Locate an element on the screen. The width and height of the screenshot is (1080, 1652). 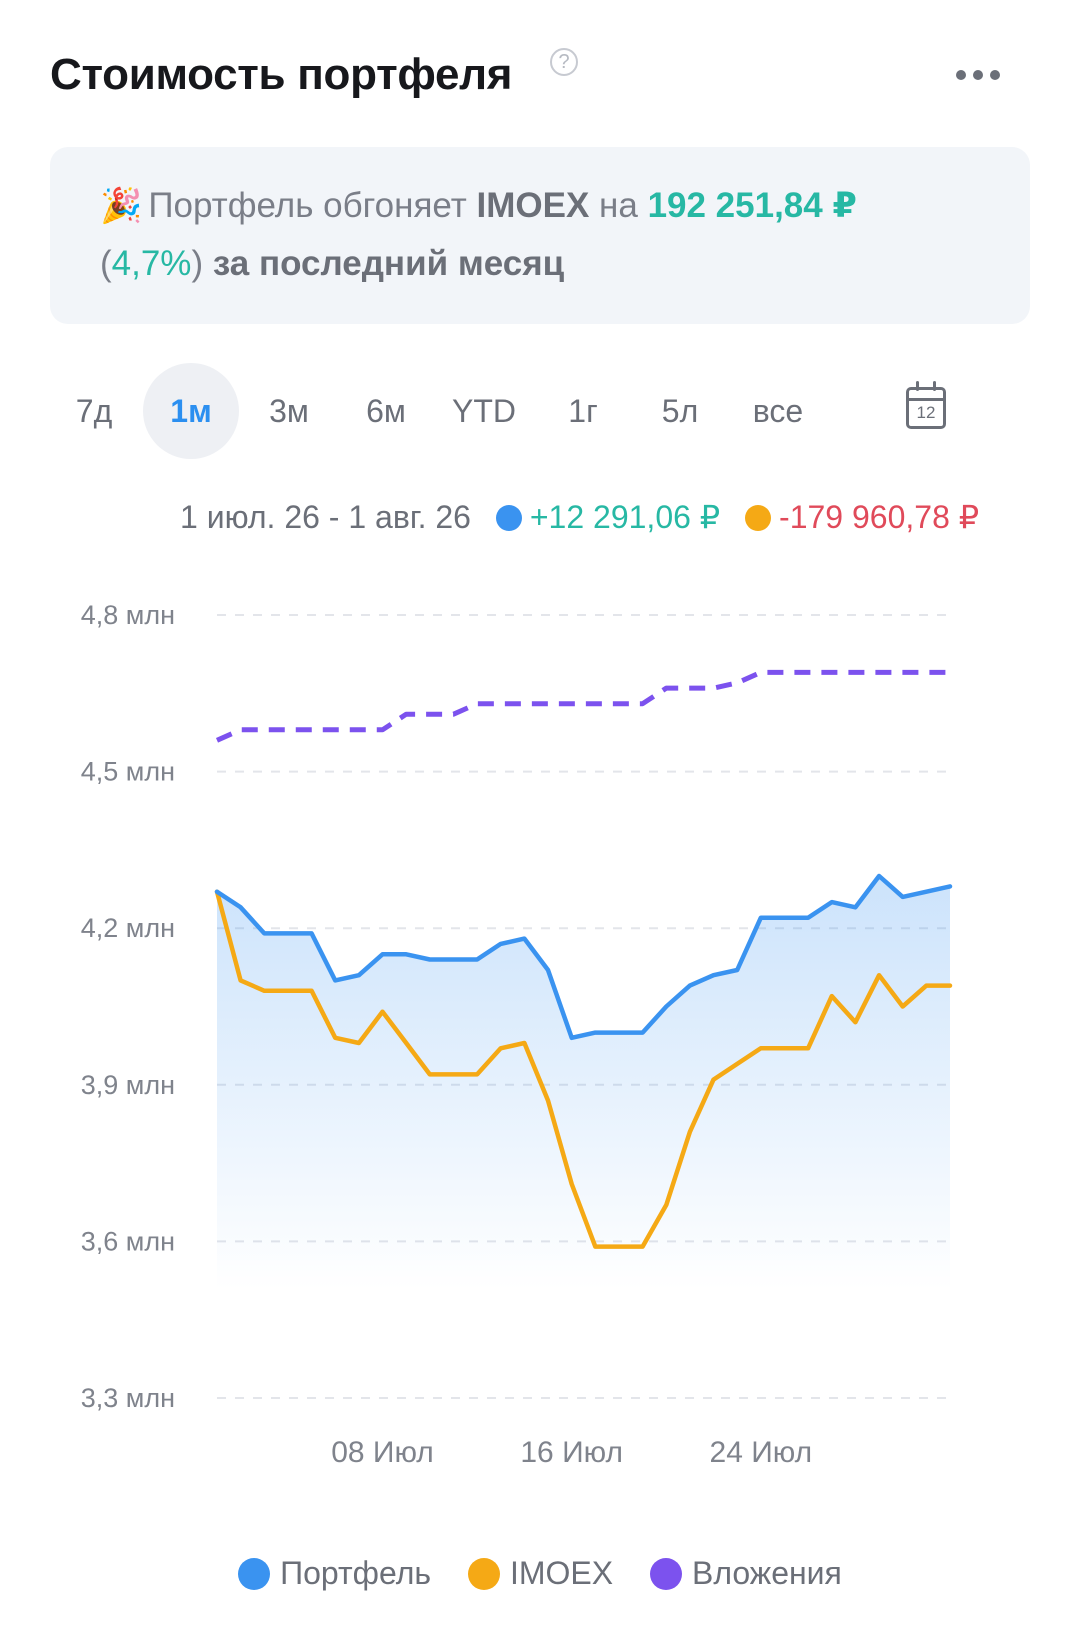
legend-label: Вложения is located at coordinates (766, 1573).